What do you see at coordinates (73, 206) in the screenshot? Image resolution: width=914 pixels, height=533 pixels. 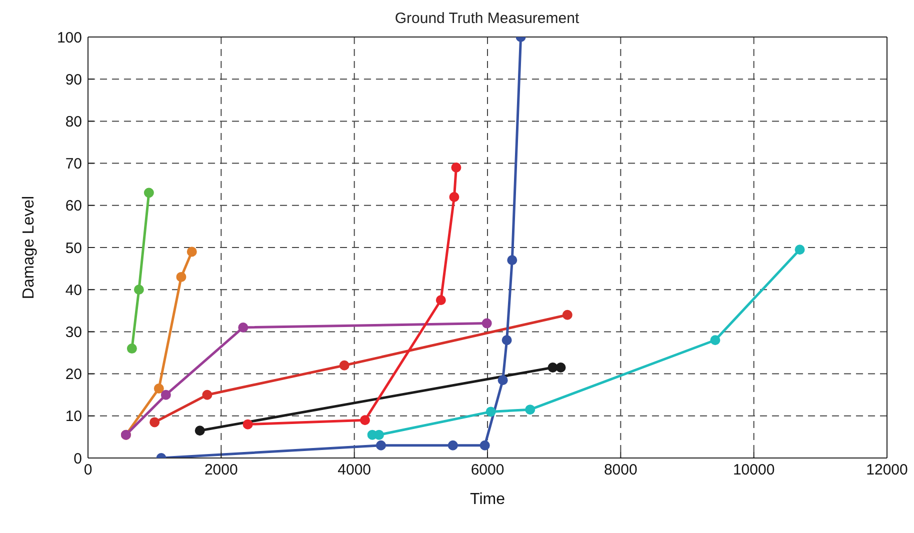 I see `y-tick-label: 60` at bounding box center [73, 206].